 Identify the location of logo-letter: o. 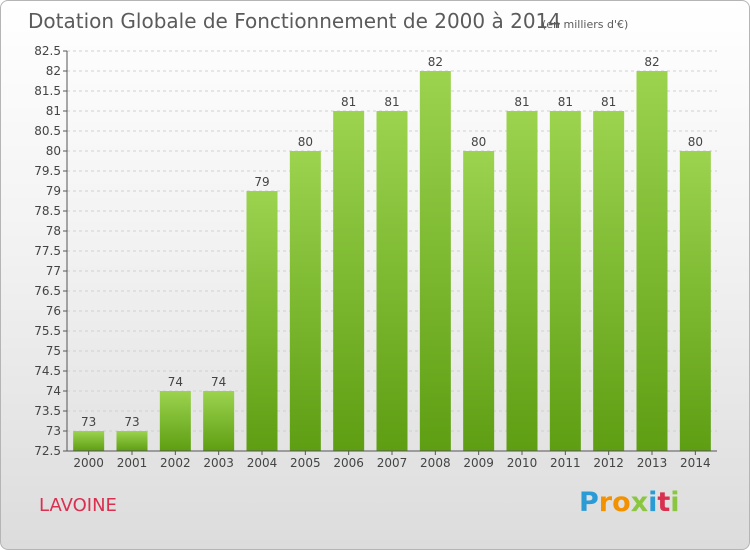
(621, 502).